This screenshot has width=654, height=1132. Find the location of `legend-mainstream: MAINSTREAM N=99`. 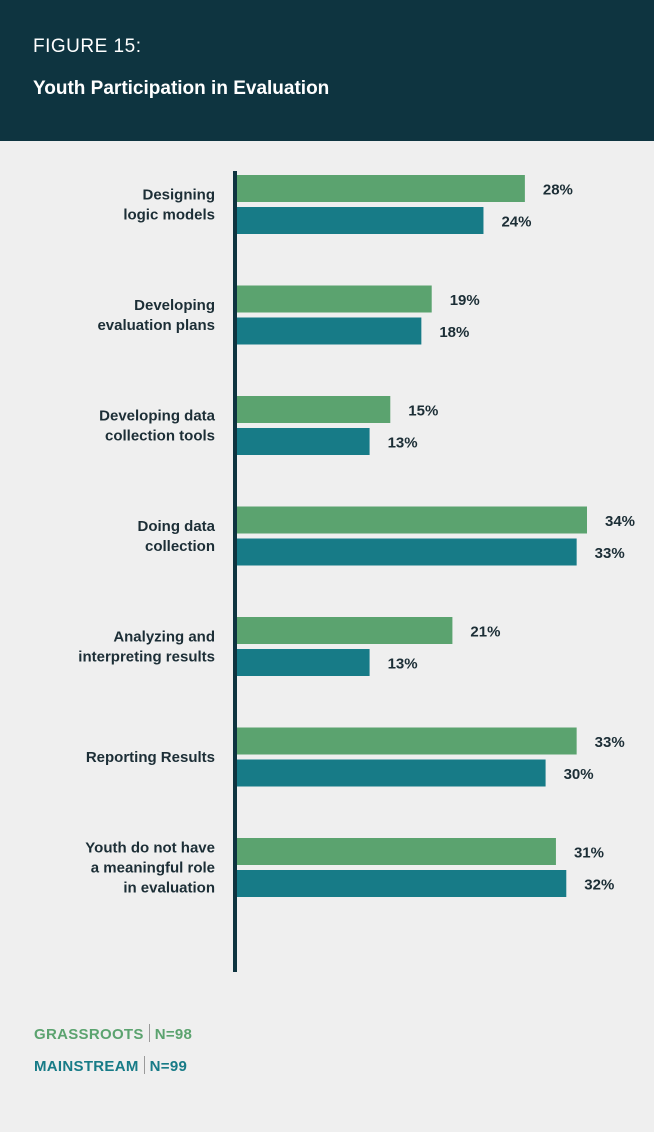

legend-mainstream: MAINSTREAM N=99 is located at coordinates (110, 1065).